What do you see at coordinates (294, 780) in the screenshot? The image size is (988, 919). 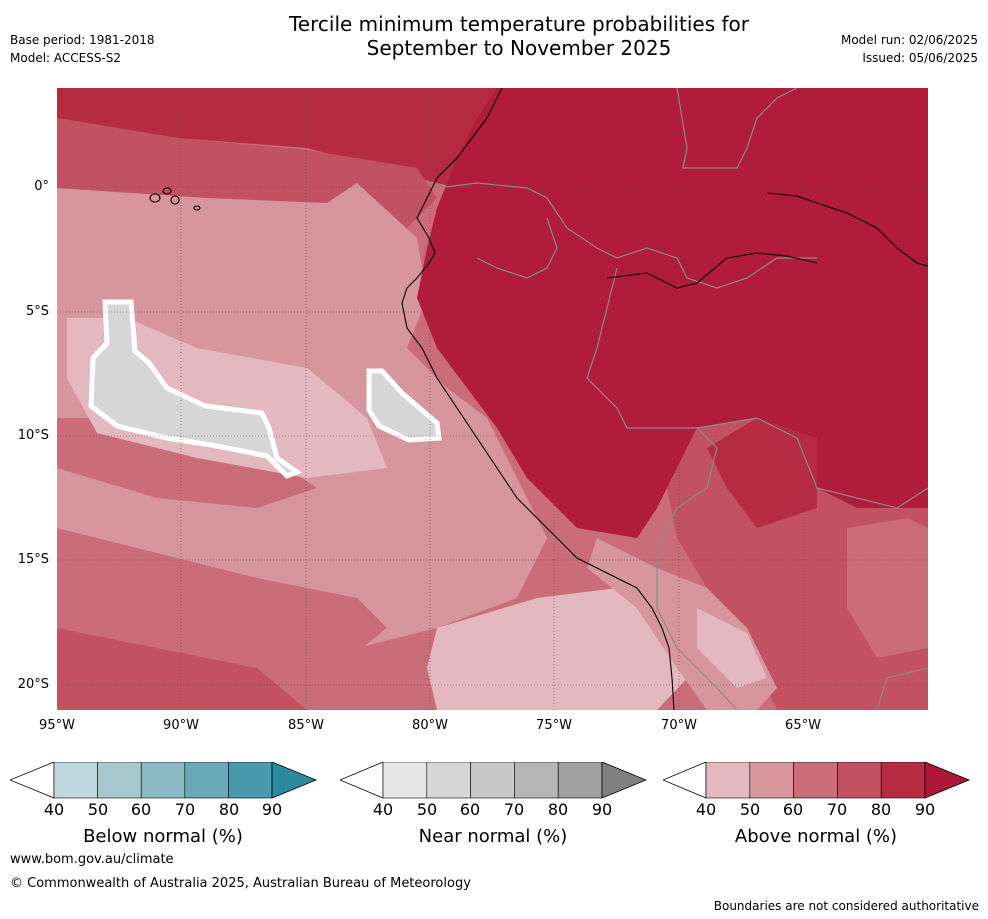 I see `colorbar-below-upper-arrow` at bounding box center [294, 780].